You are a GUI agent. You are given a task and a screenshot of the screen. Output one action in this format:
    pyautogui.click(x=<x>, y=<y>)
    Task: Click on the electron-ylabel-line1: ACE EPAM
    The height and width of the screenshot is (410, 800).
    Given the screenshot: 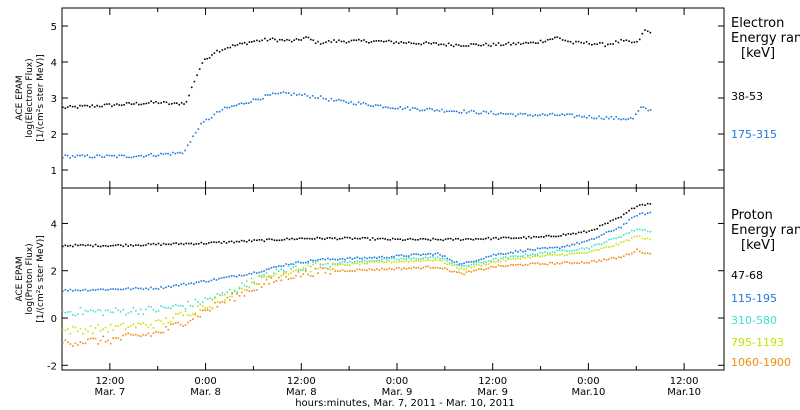 What is the action you would take?
    pyautogui.click(x=20, y=97)
    